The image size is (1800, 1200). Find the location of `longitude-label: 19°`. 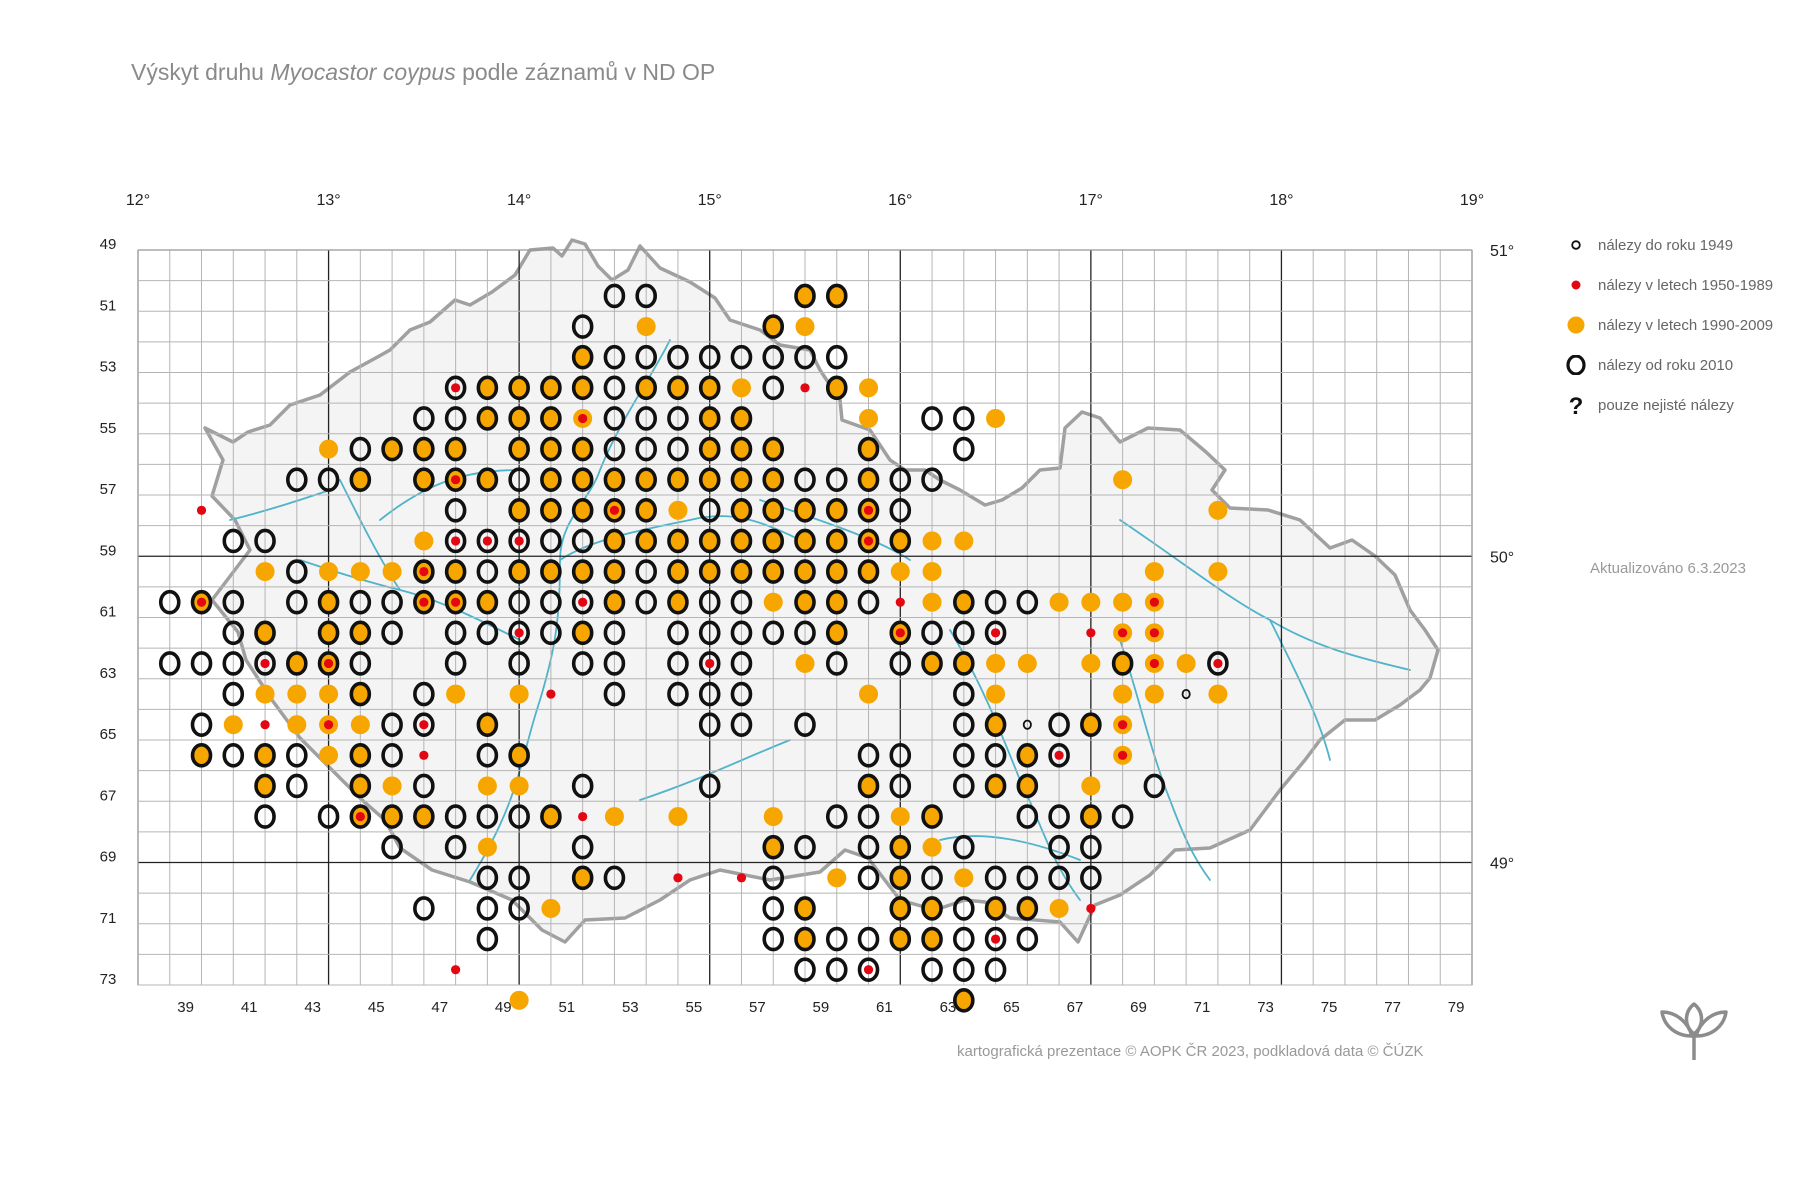

longitude-label: 19° is located at coordinates (1472, 200).